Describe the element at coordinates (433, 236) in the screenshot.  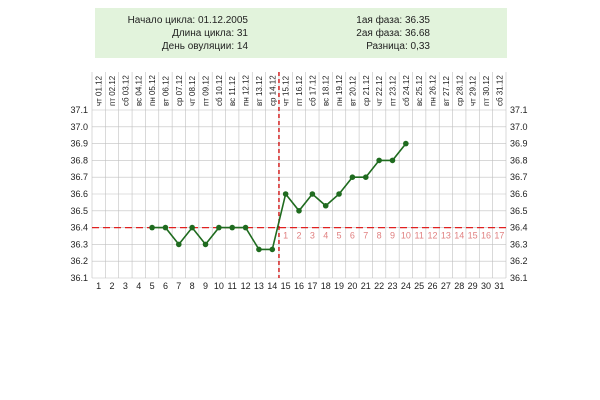
I see `luteal-day-label: 12` at that location.